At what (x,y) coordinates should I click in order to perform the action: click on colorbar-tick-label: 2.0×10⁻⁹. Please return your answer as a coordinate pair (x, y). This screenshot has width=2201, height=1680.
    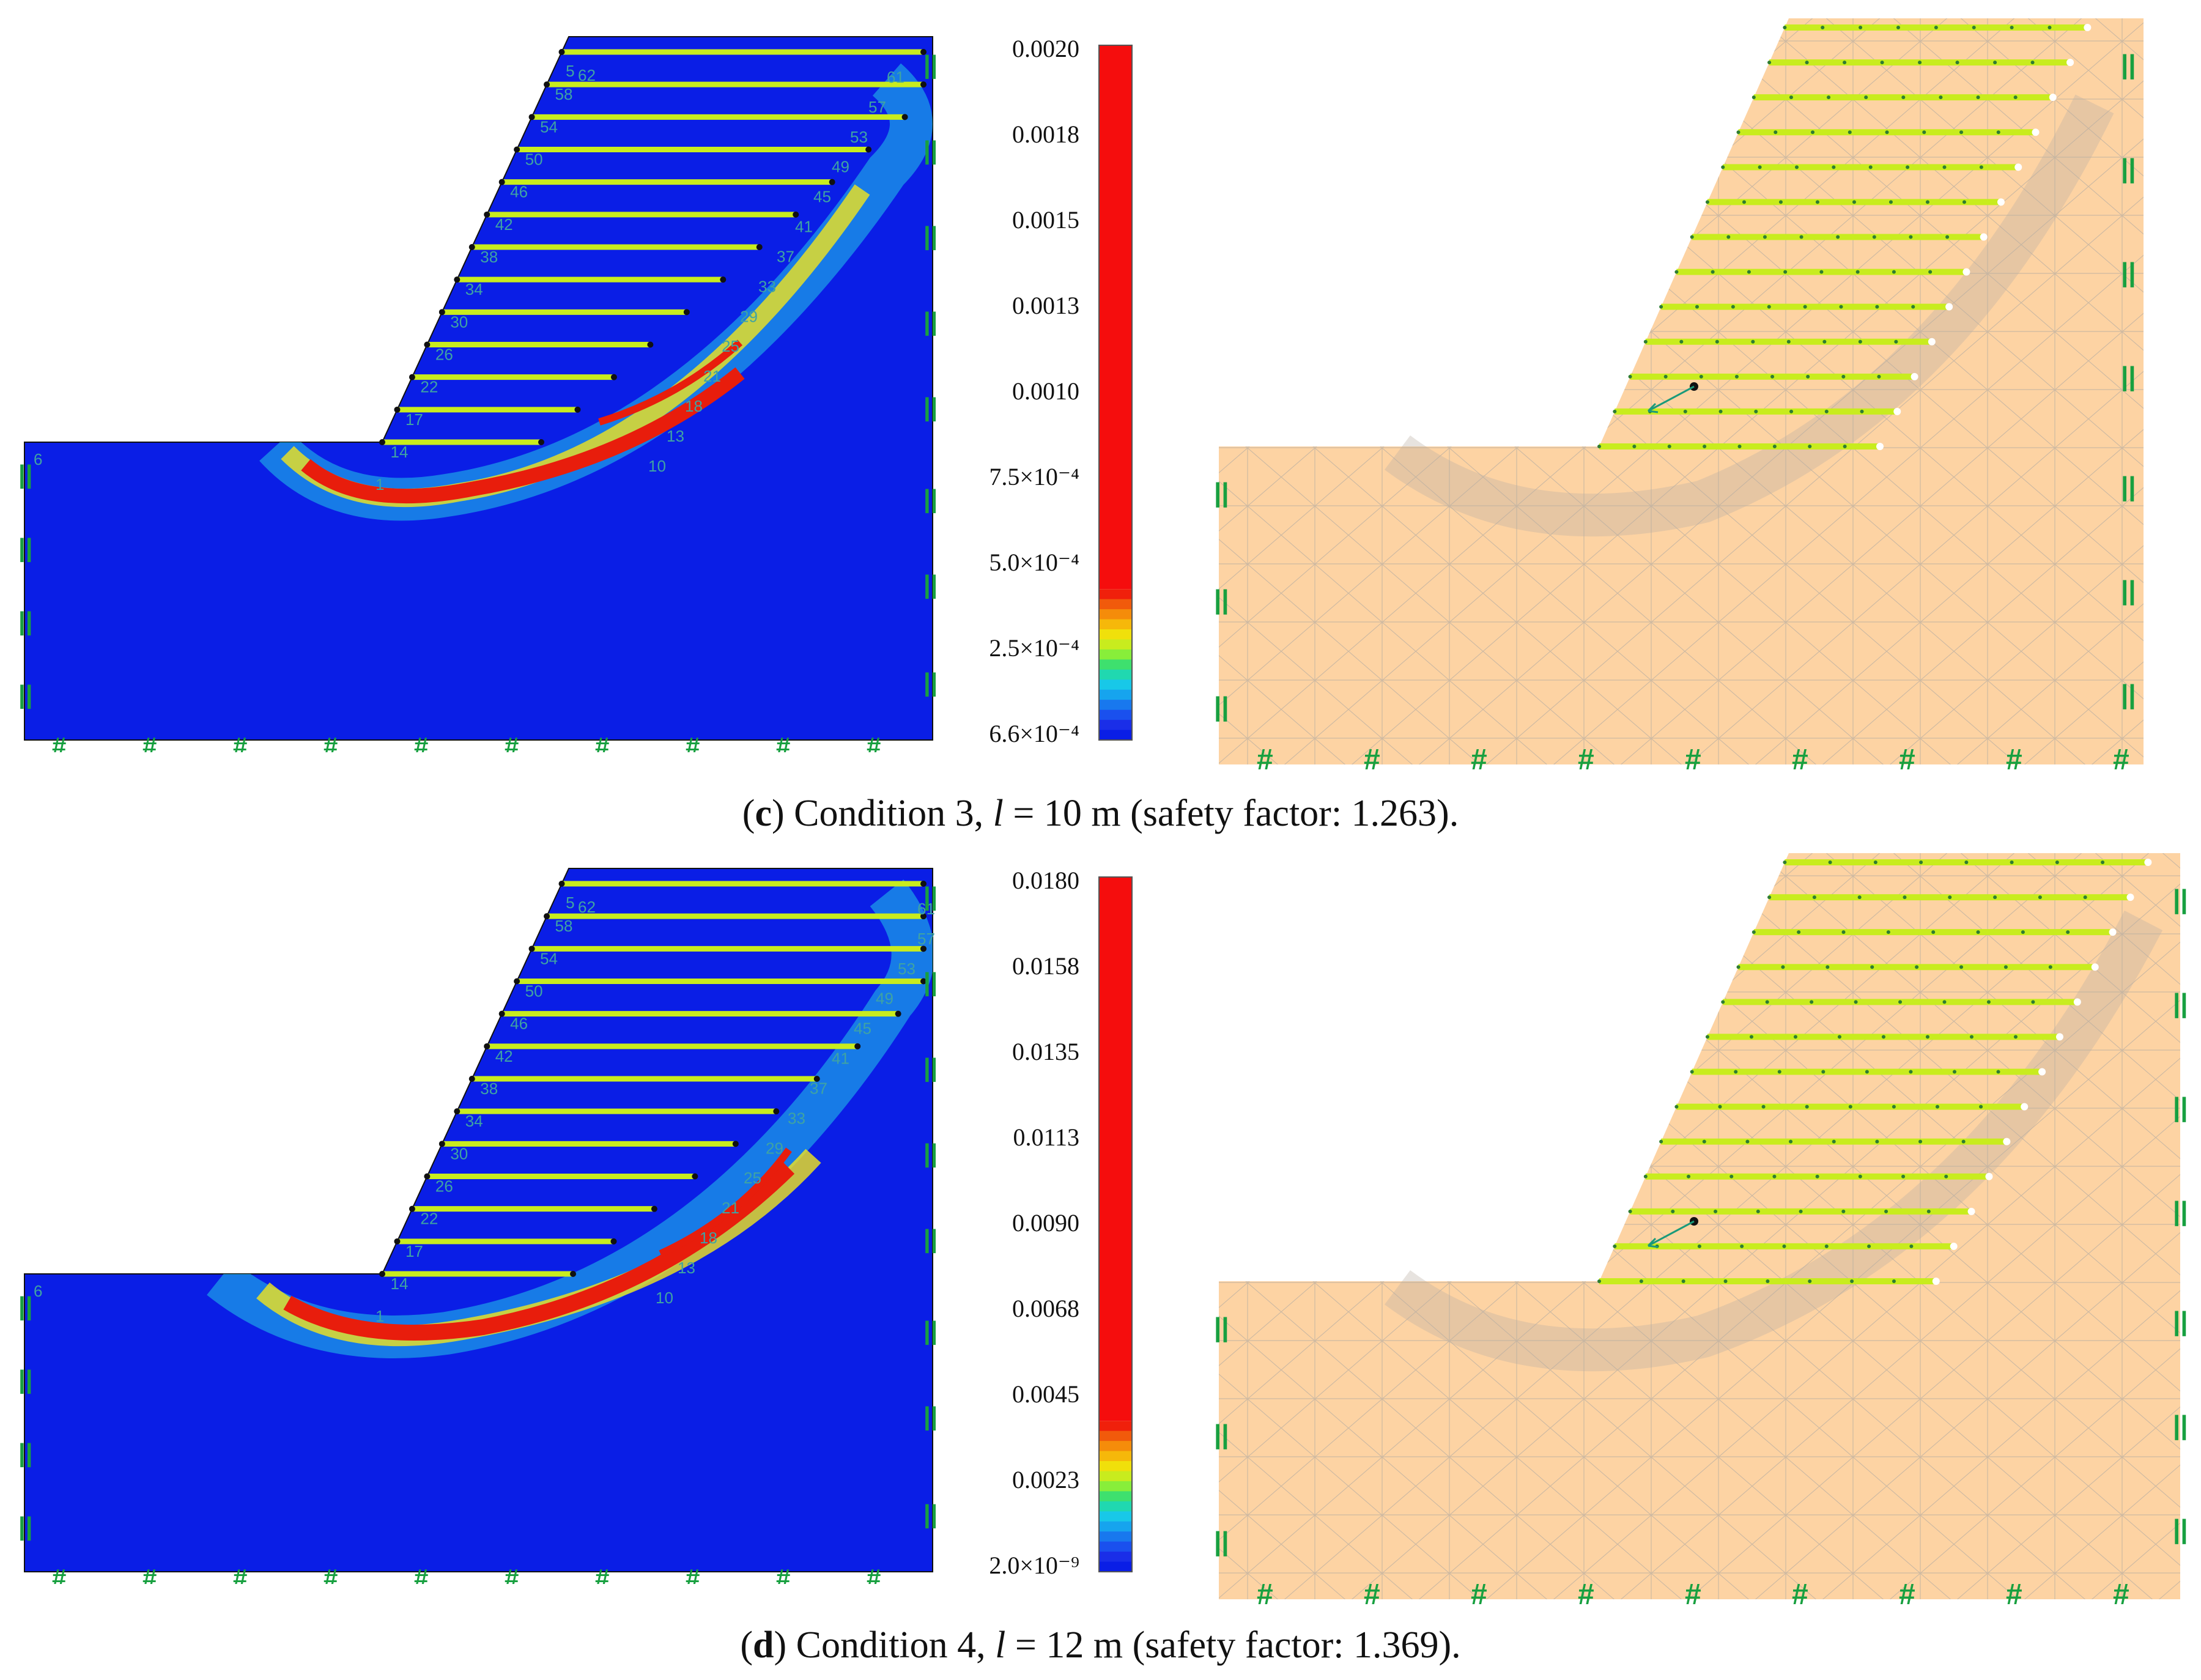
    Looking at the image, I should click on (1034, 1565).